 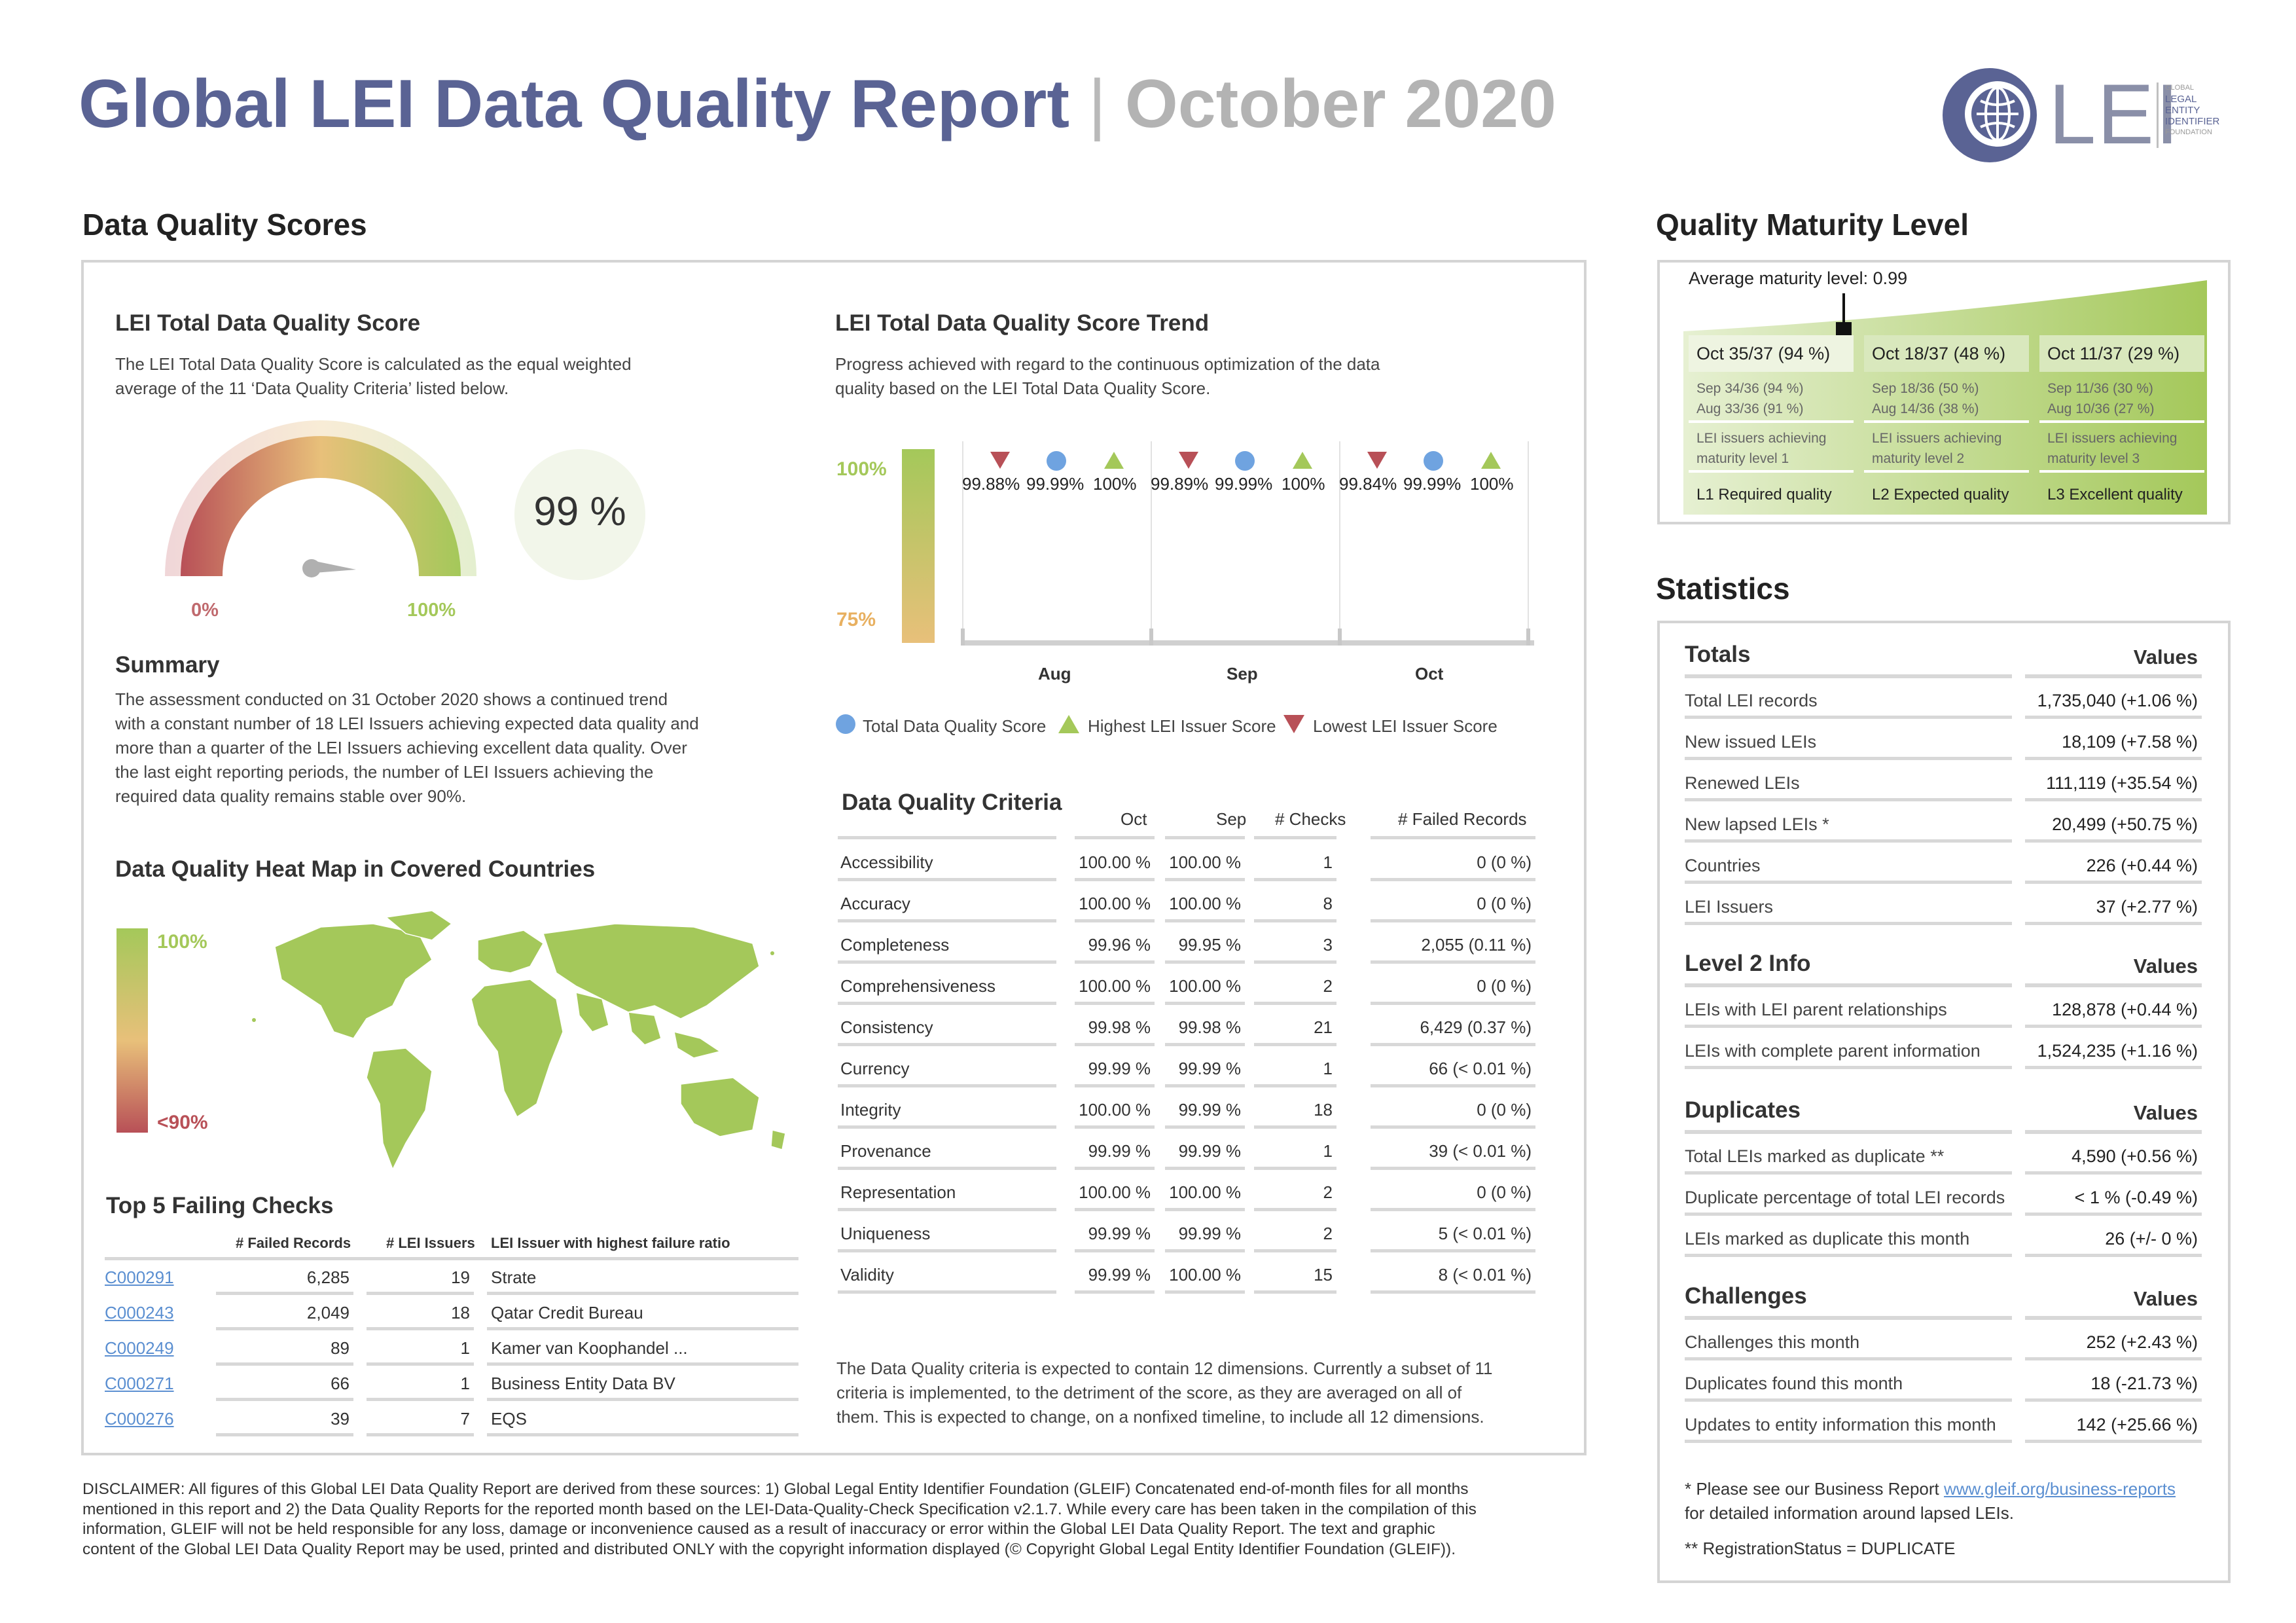 I want to click on stats-group-values-label: Values, so click(x=2113, y=662).